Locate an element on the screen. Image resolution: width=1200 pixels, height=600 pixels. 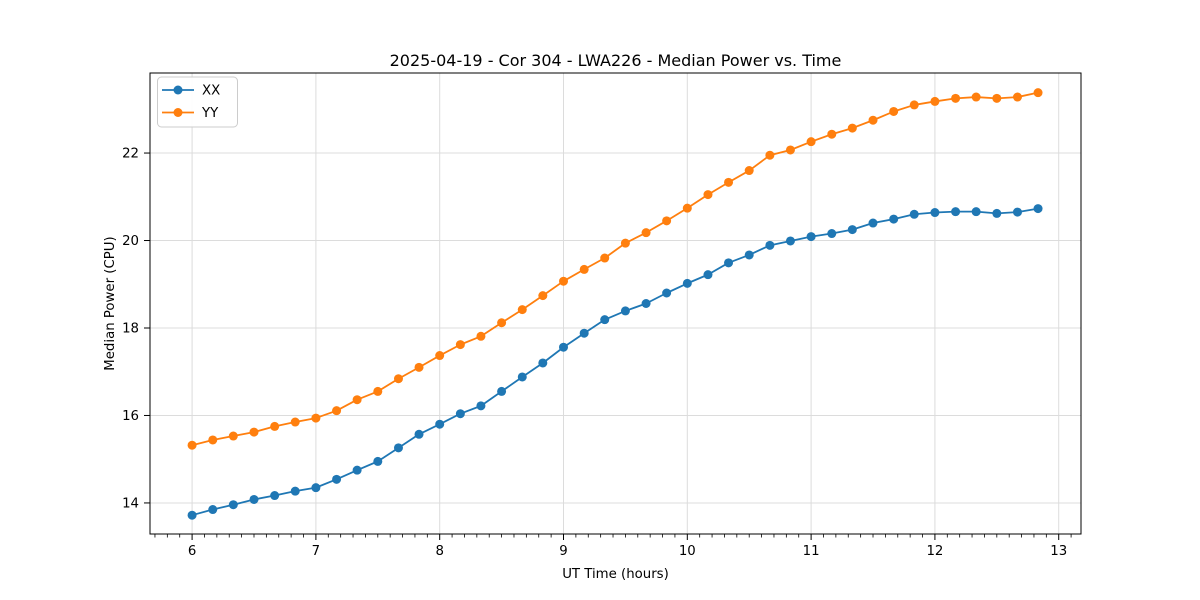
legend-box is located at coordinates (197, 102).